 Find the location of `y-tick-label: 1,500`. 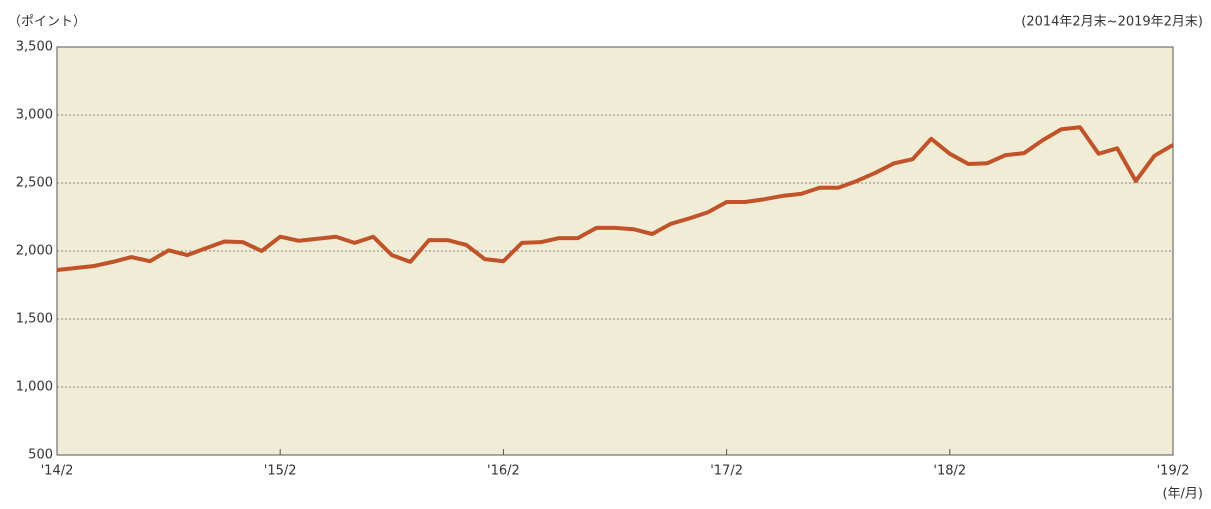

y-tick-label: 1,500 is located at coordinates (34, 319).